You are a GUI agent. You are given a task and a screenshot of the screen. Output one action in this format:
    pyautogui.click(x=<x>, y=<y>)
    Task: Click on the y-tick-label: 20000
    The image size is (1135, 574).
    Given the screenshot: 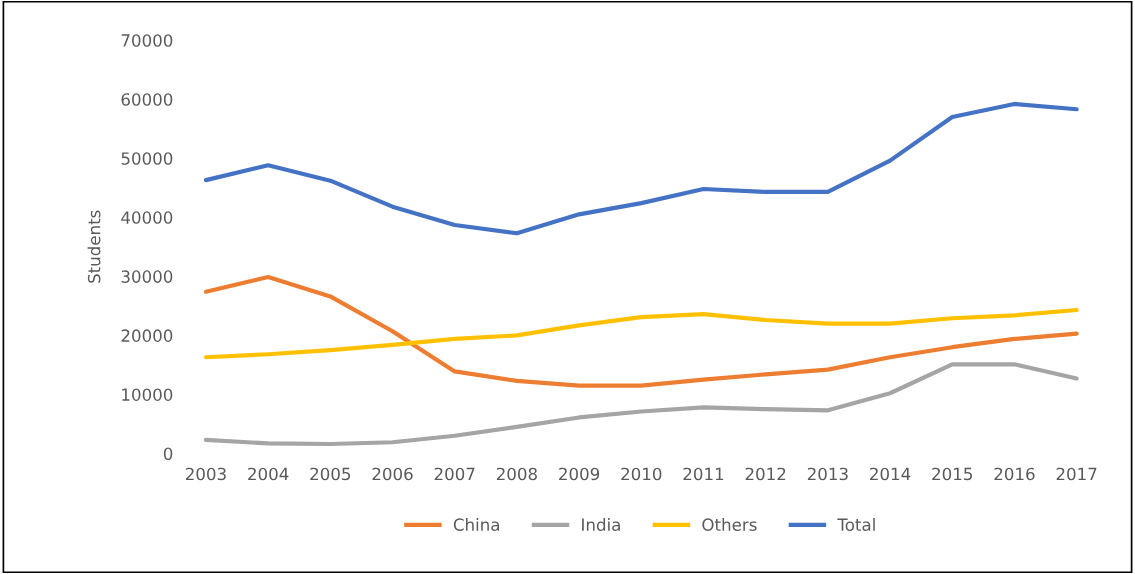 What is the action you would take?
    pyautogui.click(x=147, y=335)
    